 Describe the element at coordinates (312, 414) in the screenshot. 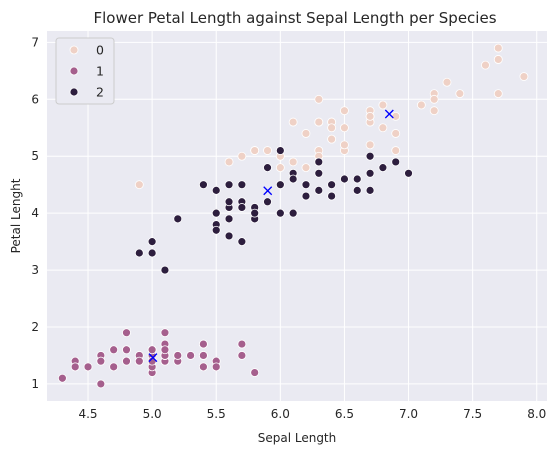

I see `x-axis-ticks: 4.5 5.0 5.5 6.0 6.5 7.0 7.5 8.0` at that location.